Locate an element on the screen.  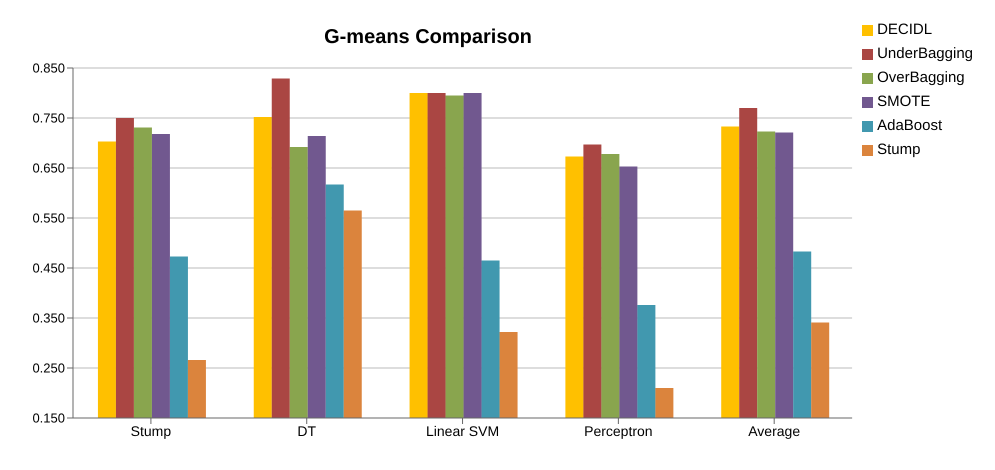
x-tick-label: Perceptron is located at coordinates (618, 430).